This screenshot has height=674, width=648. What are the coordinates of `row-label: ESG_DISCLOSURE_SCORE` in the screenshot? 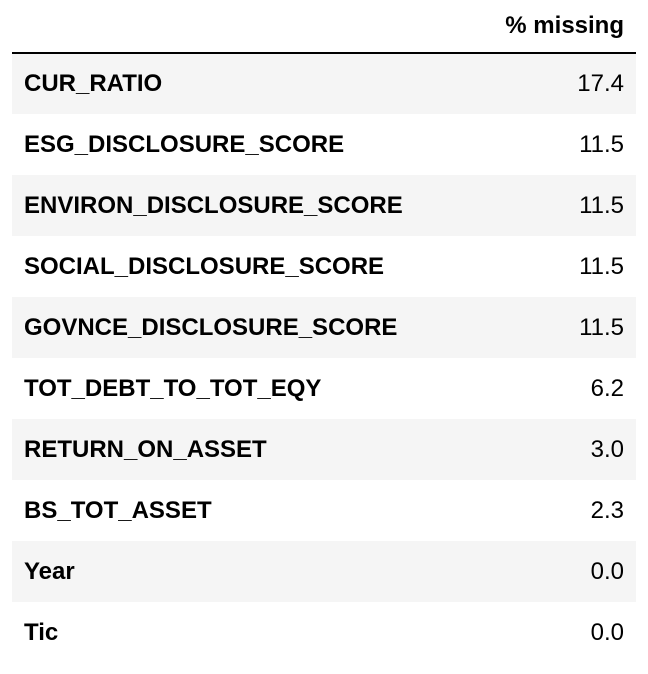 It's located at (184, 144).